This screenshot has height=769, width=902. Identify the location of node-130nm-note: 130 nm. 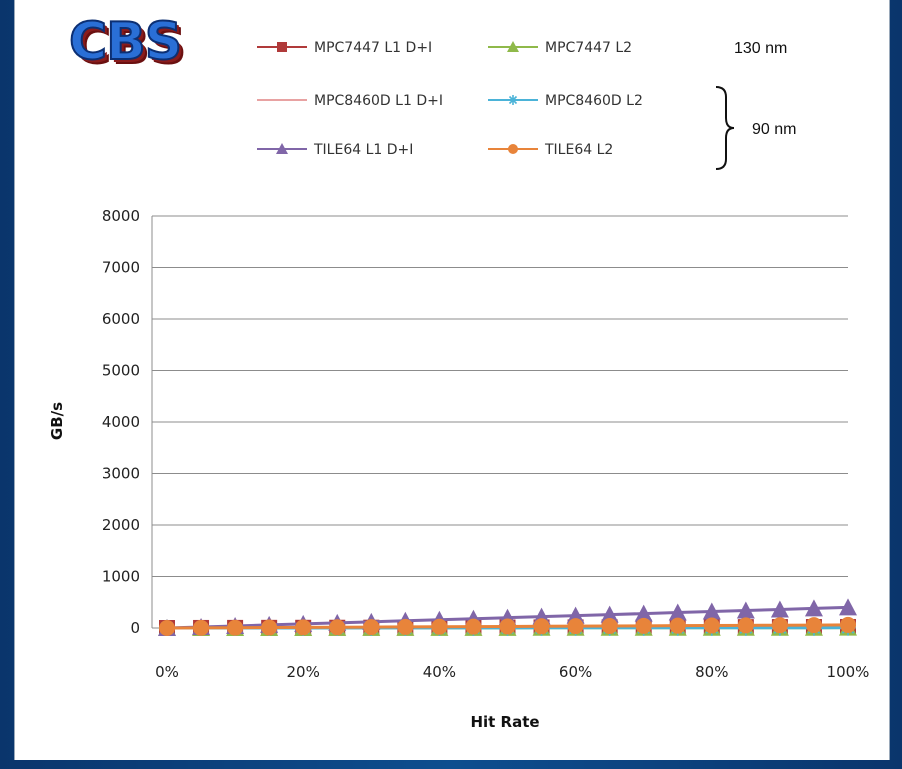
(760, 48).